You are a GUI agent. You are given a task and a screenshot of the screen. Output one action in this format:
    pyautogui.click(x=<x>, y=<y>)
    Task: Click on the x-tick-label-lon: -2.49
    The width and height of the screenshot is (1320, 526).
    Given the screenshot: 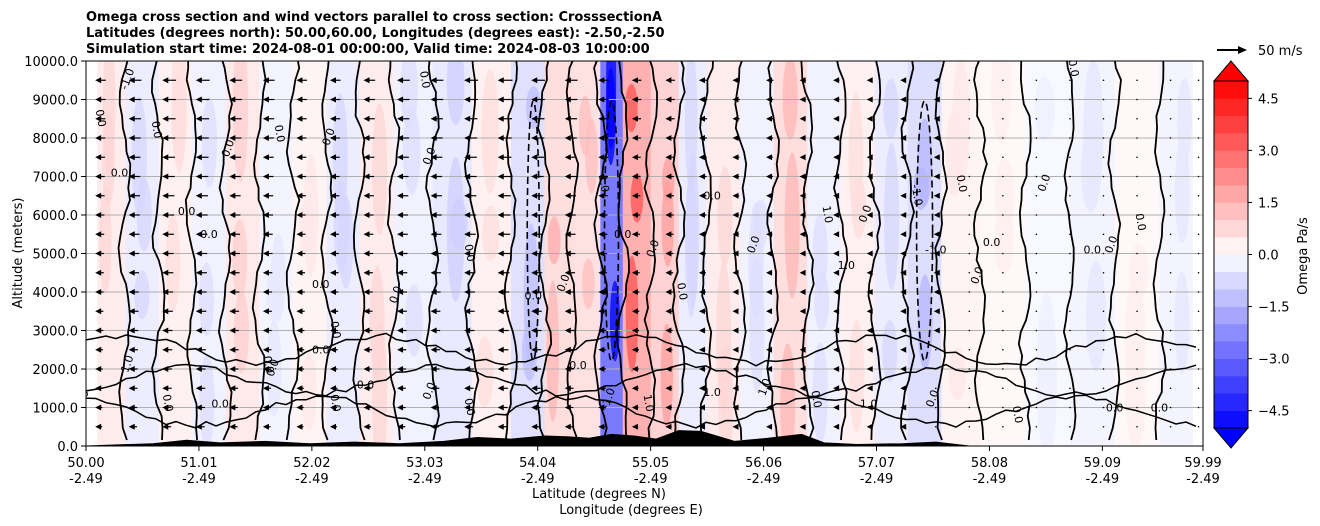 What is the action you would take?
    pyautogui.click(x=764, y=479)
    